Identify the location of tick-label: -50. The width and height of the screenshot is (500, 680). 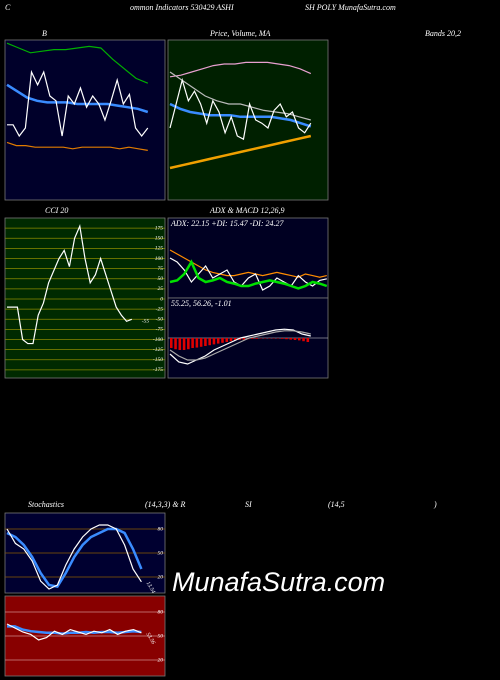
(160, 320).